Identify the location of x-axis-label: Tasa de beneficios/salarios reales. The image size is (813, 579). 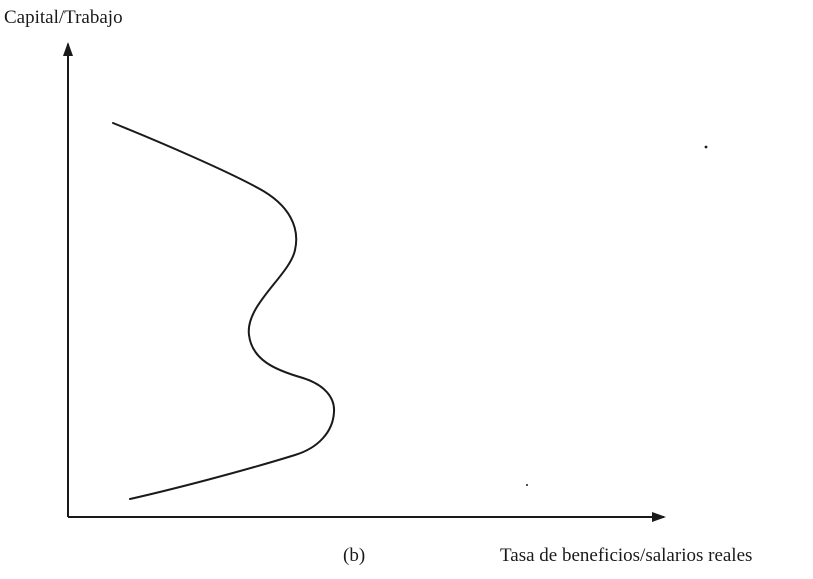
(626, 555).